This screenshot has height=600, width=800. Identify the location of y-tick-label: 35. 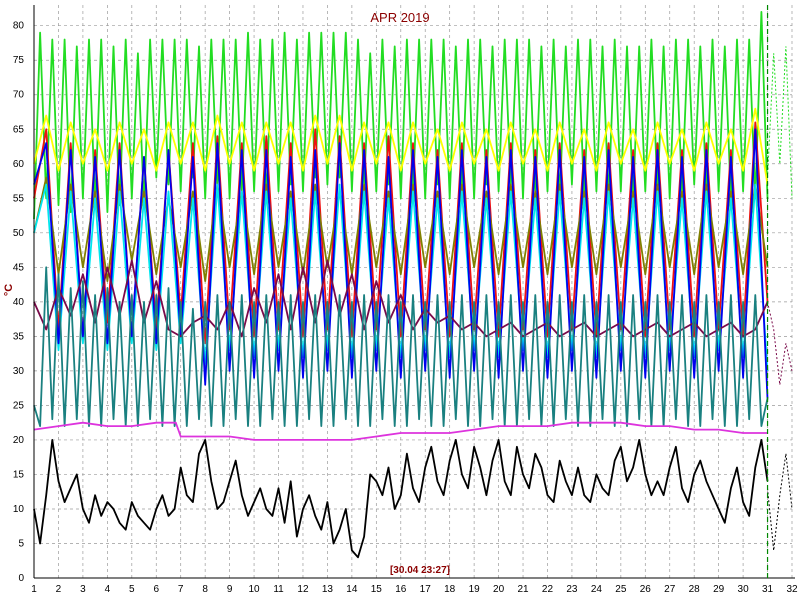
(19, 336).